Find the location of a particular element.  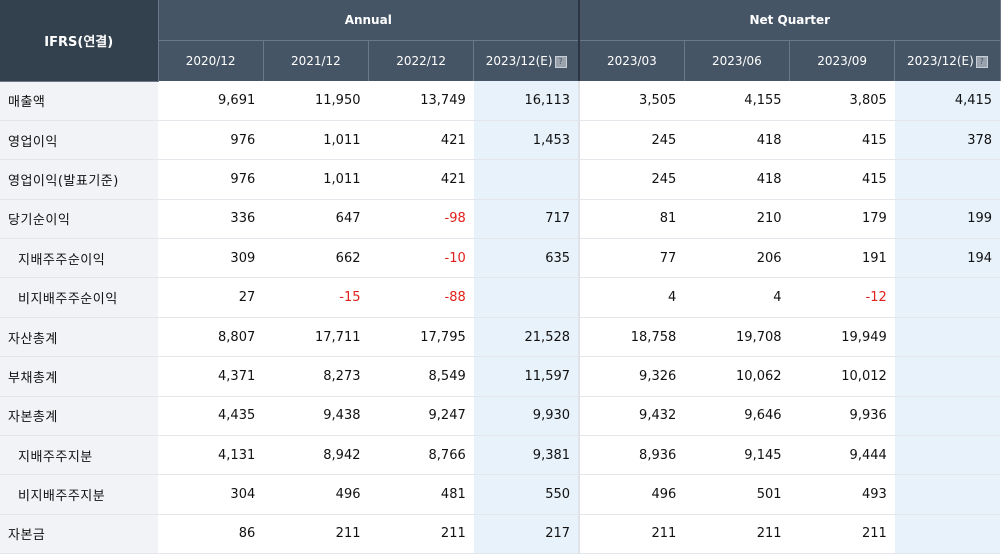

table-cell: 19,708 is located at coordinates (737, 337).